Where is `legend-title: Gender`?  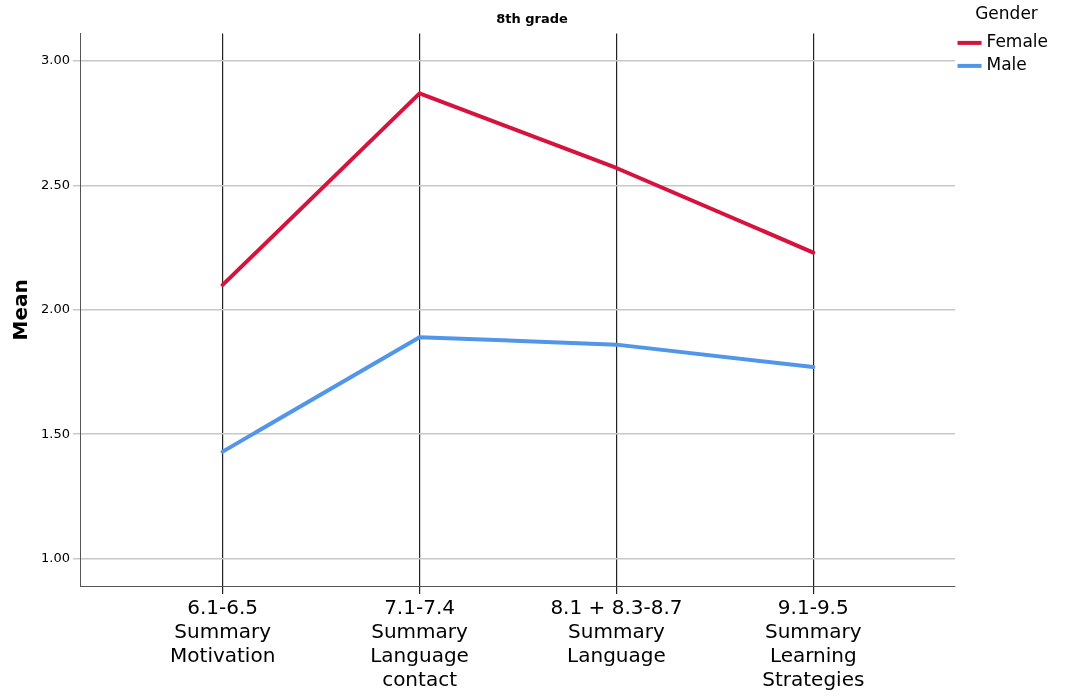 legend-title: Gender is located at coordinates (1006, 12).